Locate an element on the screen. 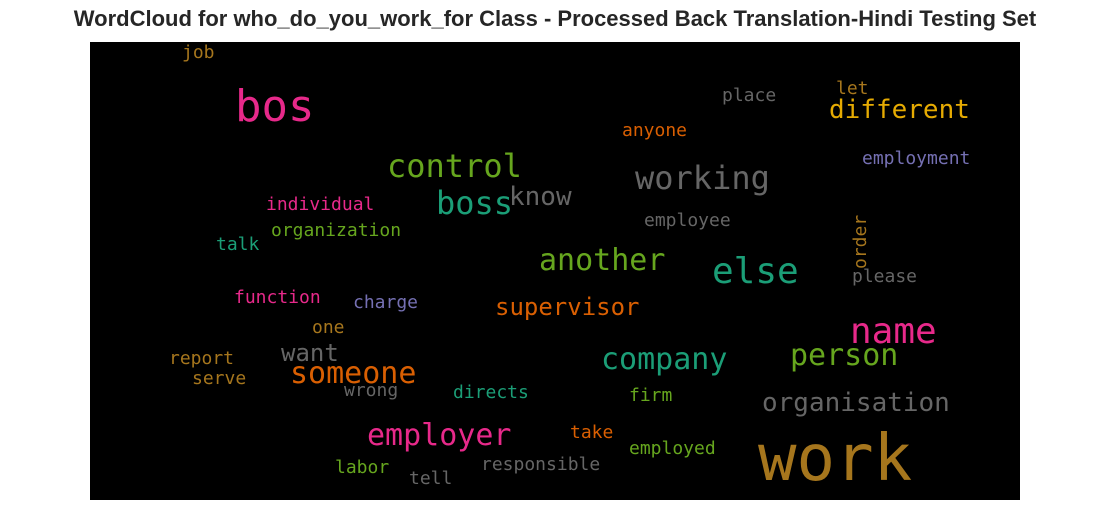 This screenshot has width=1110, height=511. word-individual: individual is located at coordinates (320, 205).